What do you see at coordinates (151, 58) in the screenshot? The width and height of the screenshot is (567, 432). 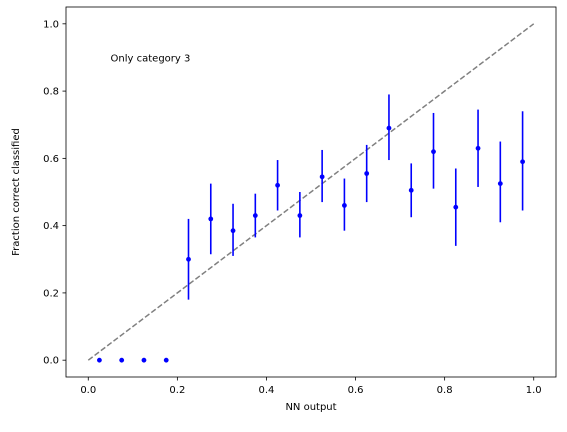 I see `chart-annotation: Only category 3` at bounding box center [151, 58].